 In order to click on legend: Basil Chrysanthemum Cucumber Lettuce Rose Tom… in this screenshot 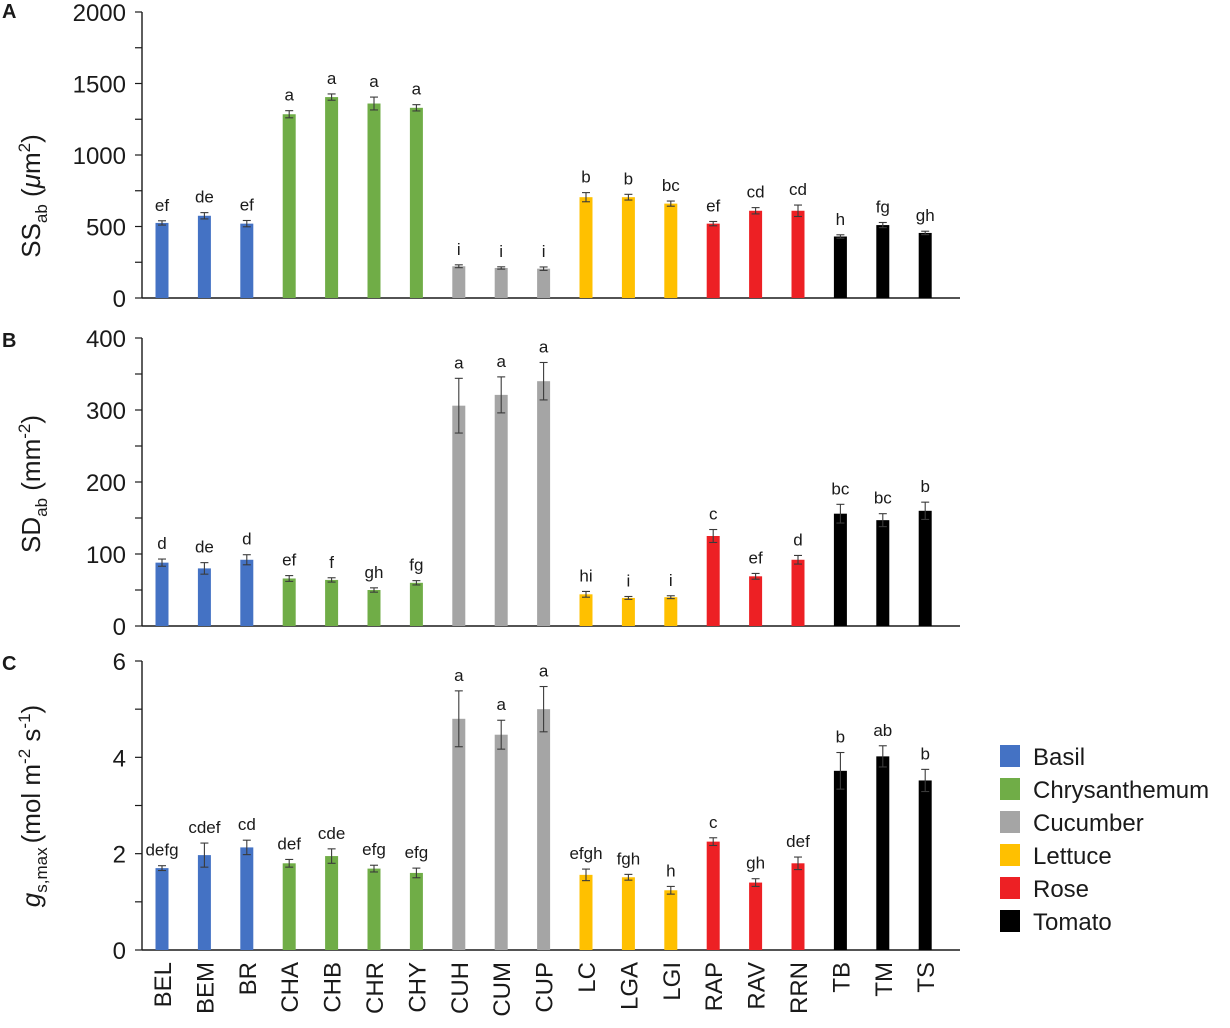, I will do `click(1104, 840)`.